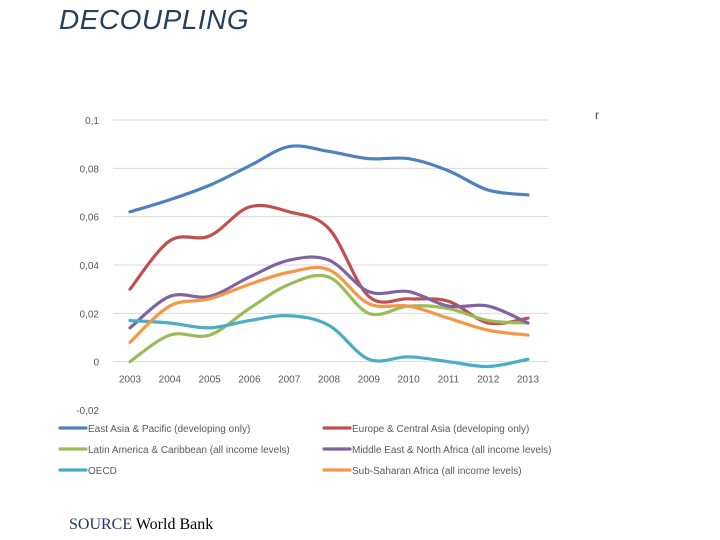 The width and height of the screenshot is (720, 540). What do you see at coordinates (437, 471) in the screenshot?
I see `legend-entry: Sub-Saharan Africa (all income levels)` at bounding box center [437, 471].